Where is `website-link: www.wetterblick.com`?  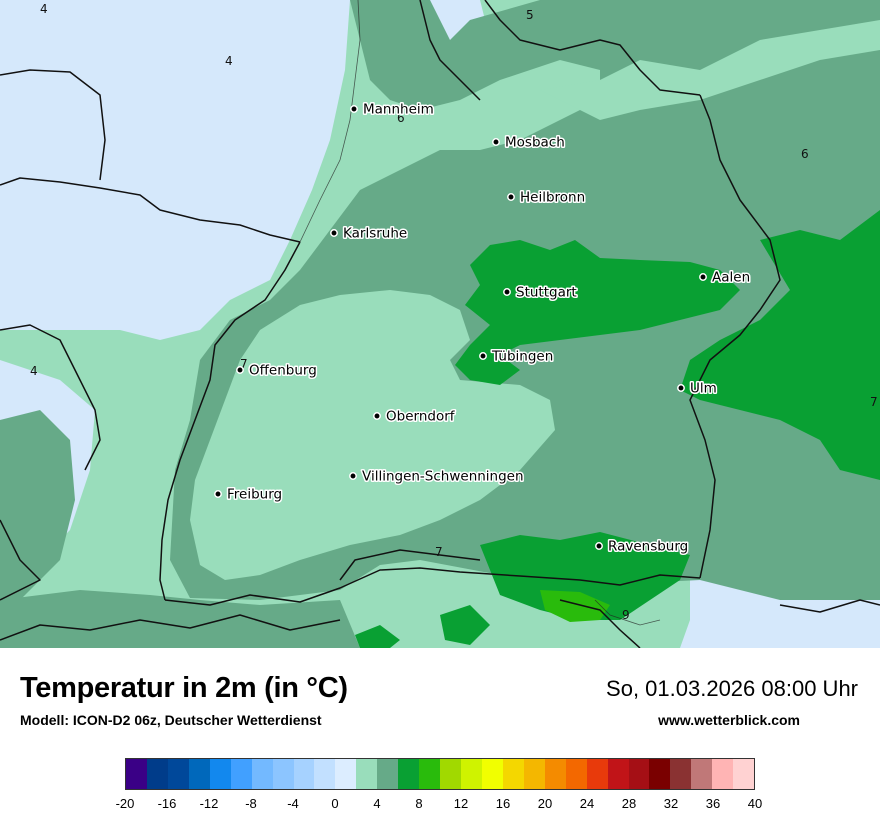 website-link: www.wetterblick.com is located at coordinates (729, 720).